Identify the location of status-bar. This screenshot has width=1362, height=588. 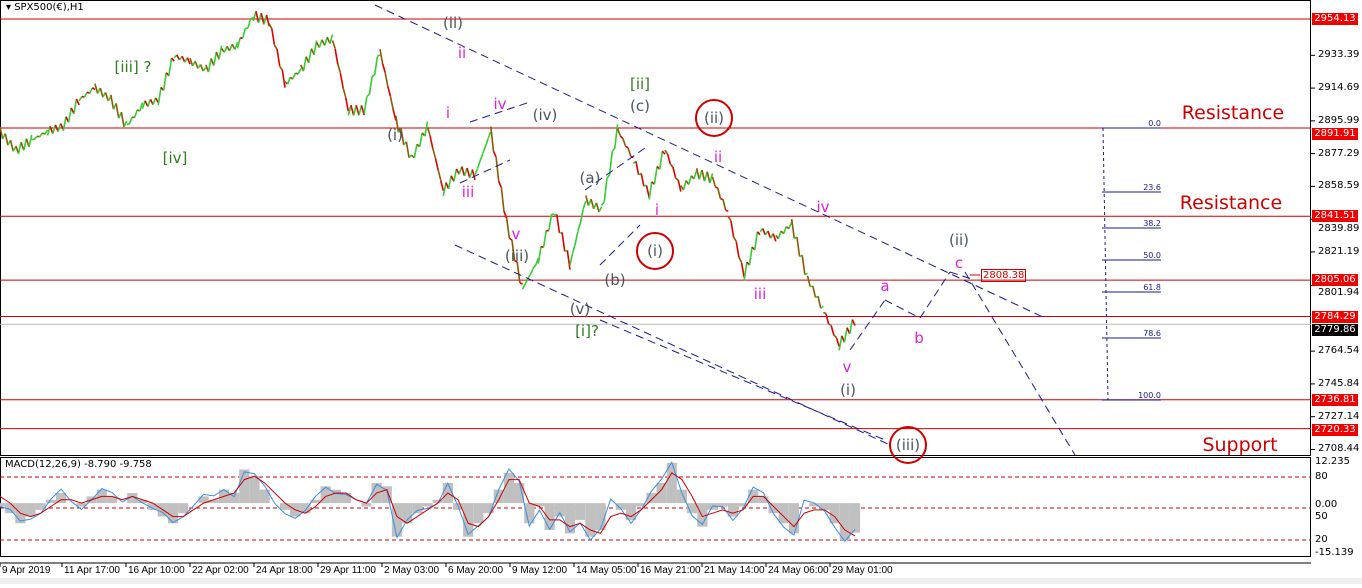
(681, 581).